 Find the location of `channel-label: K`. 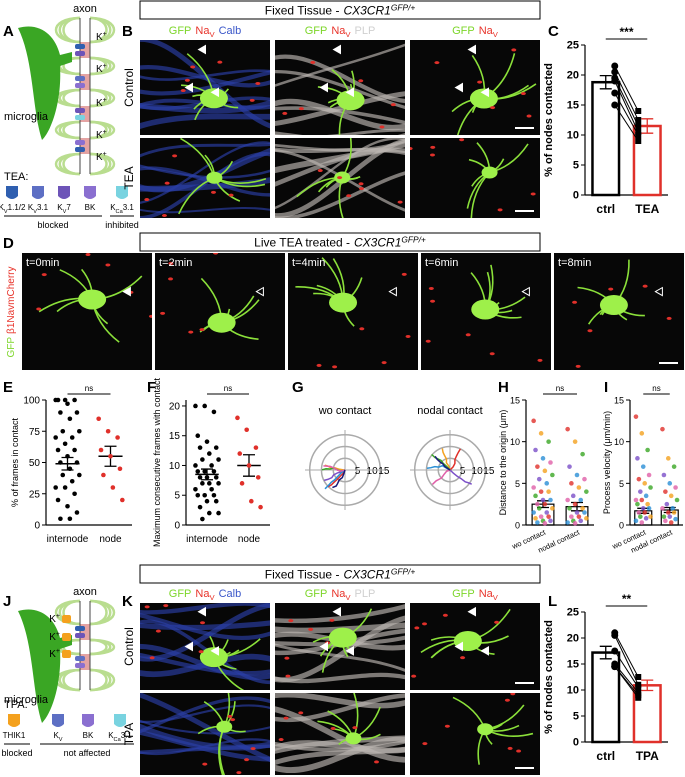

channel-label: K is located at coordinates (56, 735).